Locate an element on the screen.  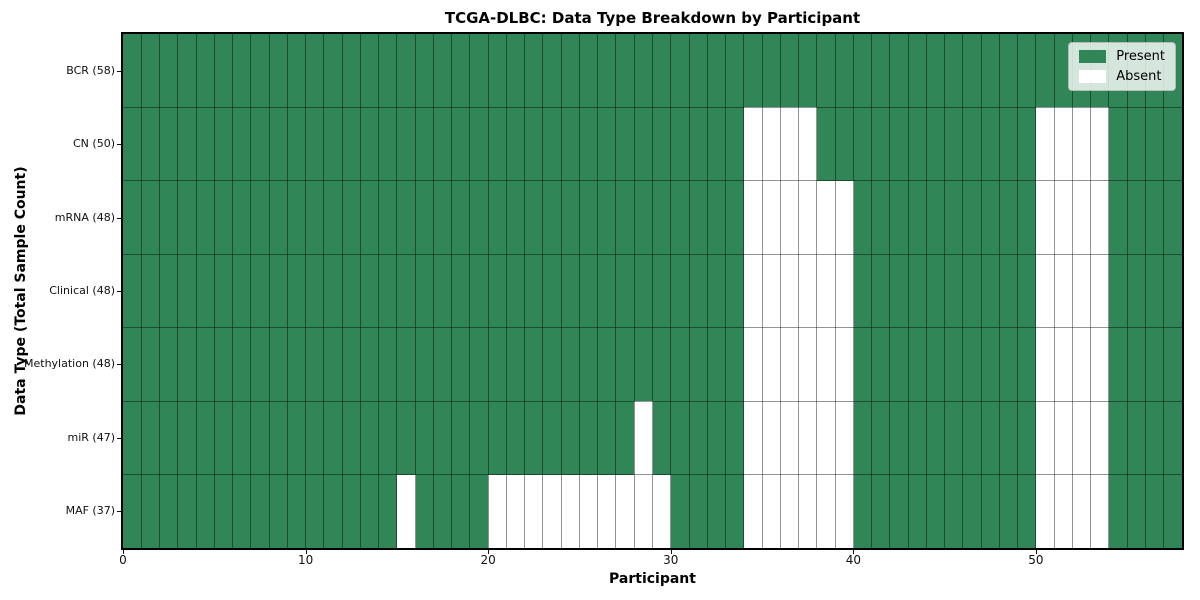
x-tick-label: 0 is located at coordinates (123, 560).